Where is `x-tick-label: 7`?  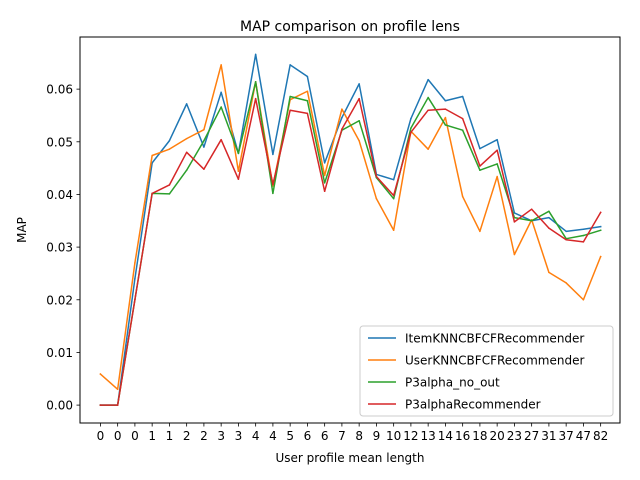
x-tick-label: 7 is located at coordinates (342, 436).